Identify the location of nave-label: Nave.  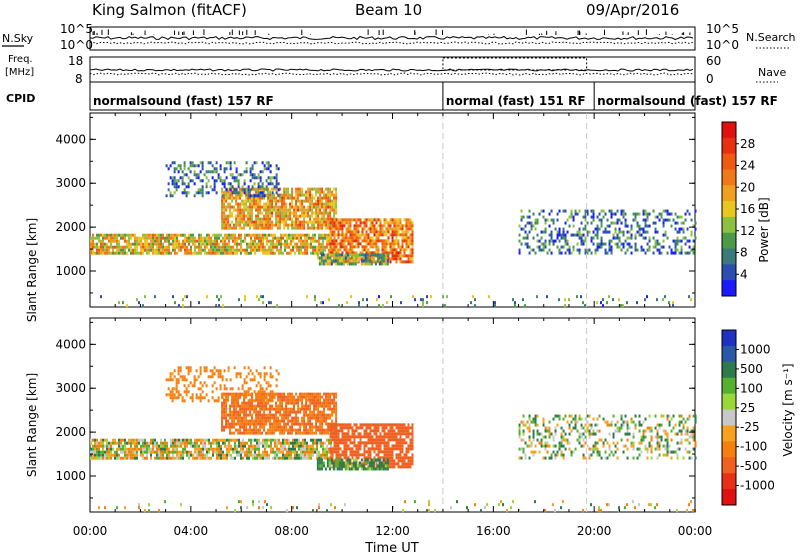
(772, 72).